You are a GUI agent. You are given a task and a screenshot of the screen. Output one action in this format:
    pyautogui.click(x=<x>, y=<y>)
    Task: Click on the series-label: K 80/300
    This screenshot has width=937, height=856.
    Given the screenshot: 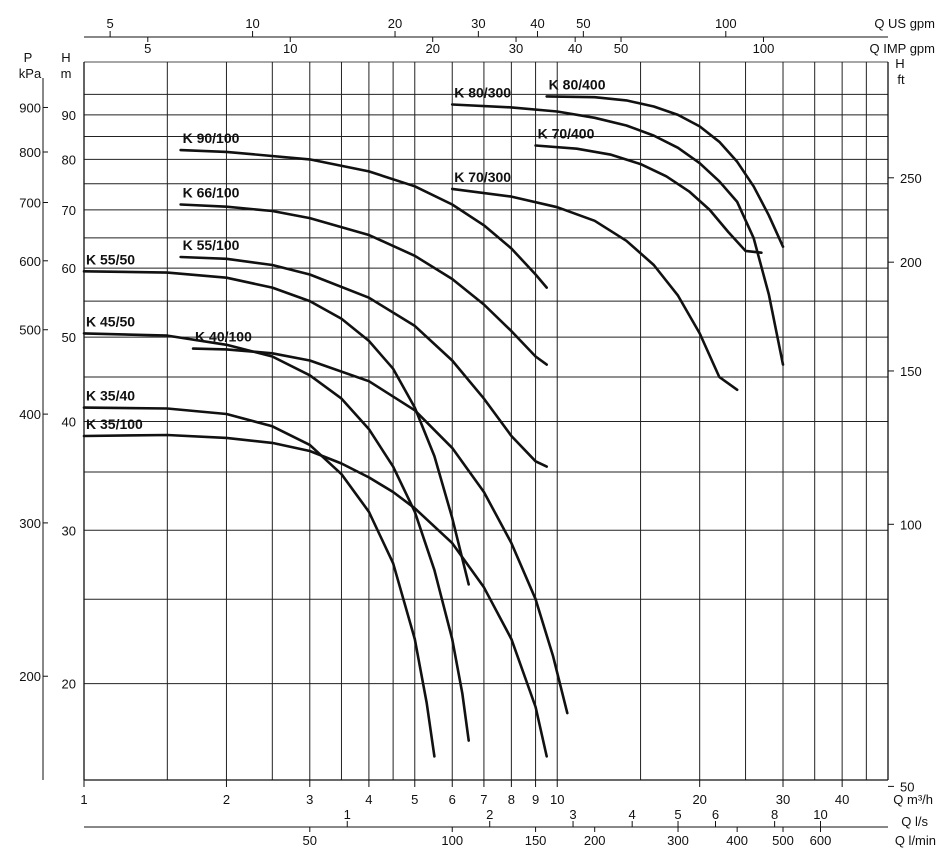 What is the action you would take?
    pyautogui.click(x=482, y=92)
    